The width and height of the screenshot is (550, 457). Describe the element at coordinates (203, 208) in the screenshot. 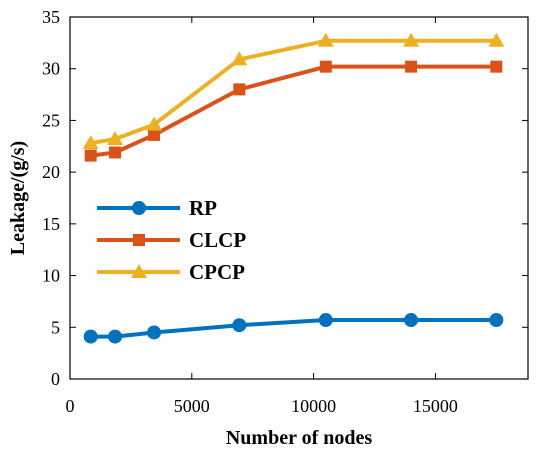

I see `legend-label-rp: RP` at that location.